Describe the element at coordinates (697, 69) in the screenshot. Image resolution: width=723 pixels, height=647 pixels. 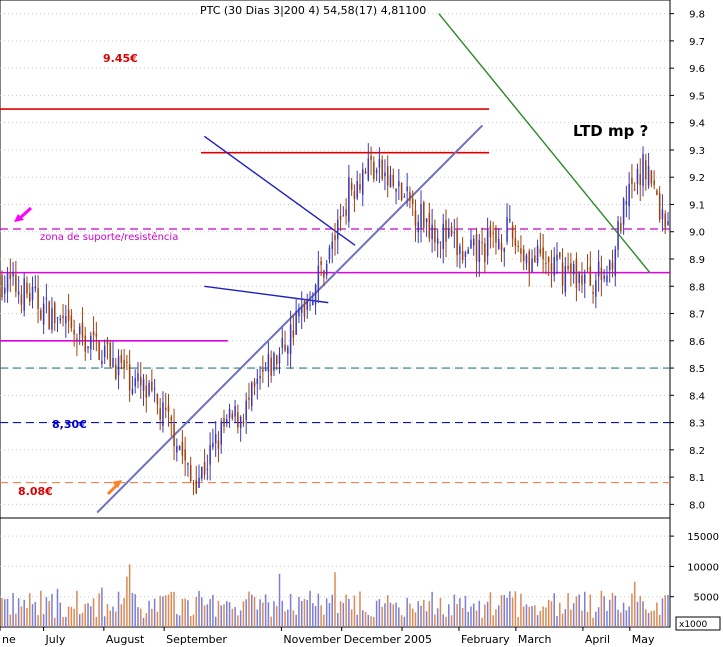
I see `price-tick-label: 9.6` at that location.